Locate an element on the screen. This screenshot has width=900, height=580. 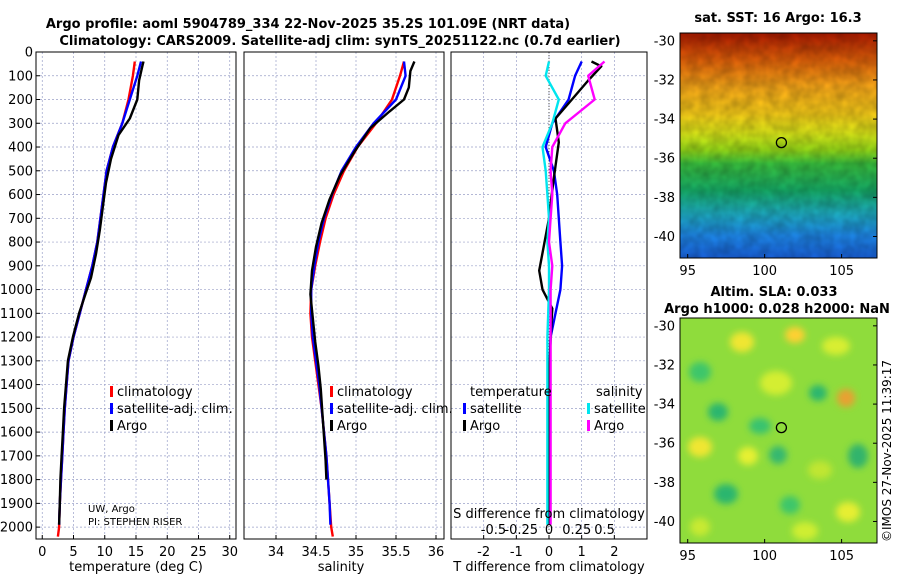
s-difference-xlabel: S difference from climatology is located at coordinates (549, 514).